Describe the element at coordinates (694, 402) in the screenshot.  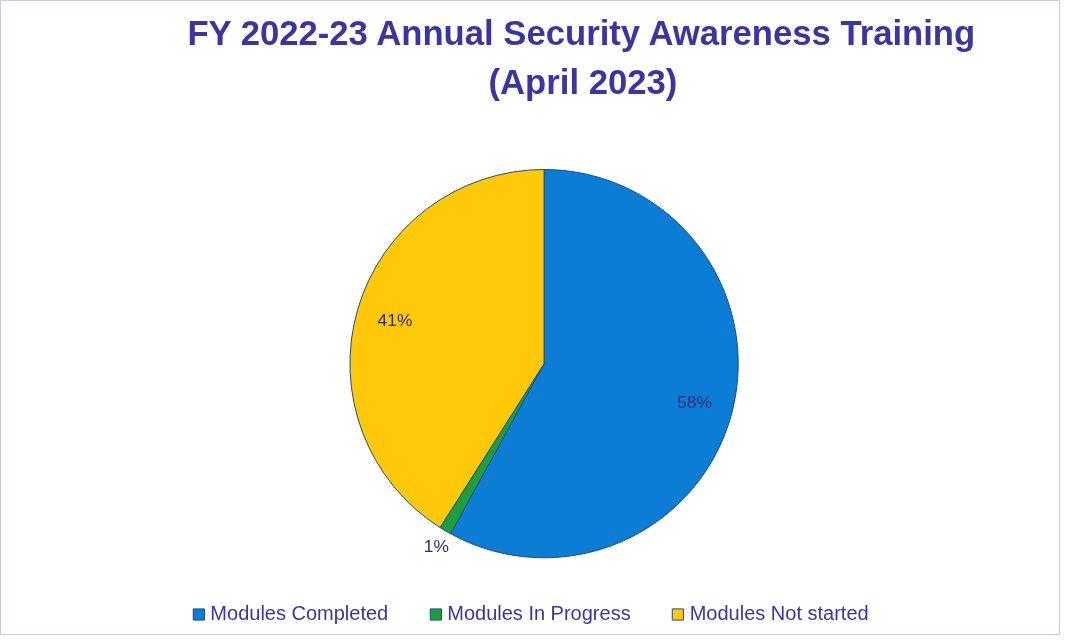
I see `data-label: 58%` at that location.